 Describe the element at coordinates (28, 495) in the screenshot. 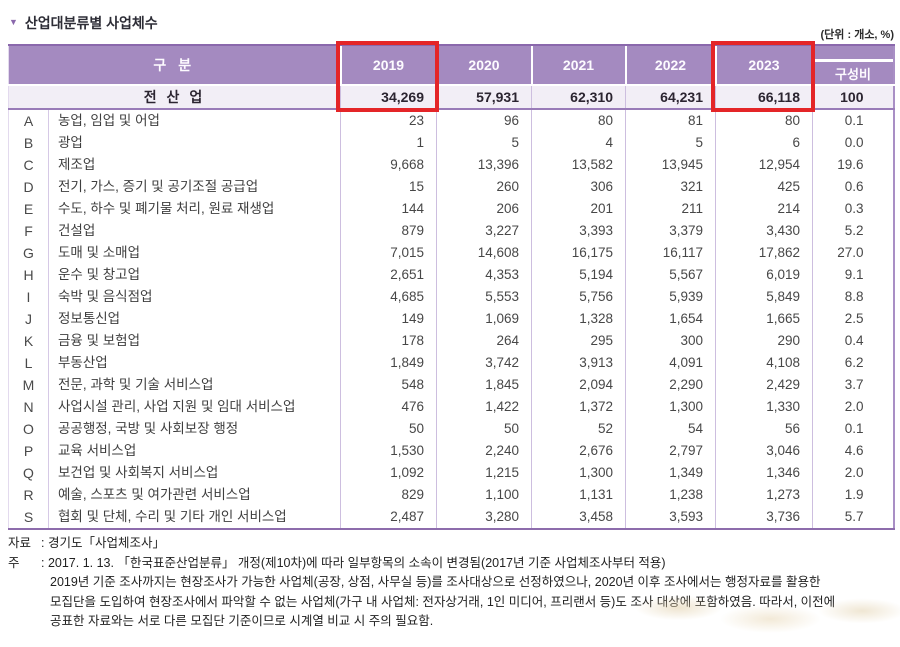

I see `industry-code: R` at that location.